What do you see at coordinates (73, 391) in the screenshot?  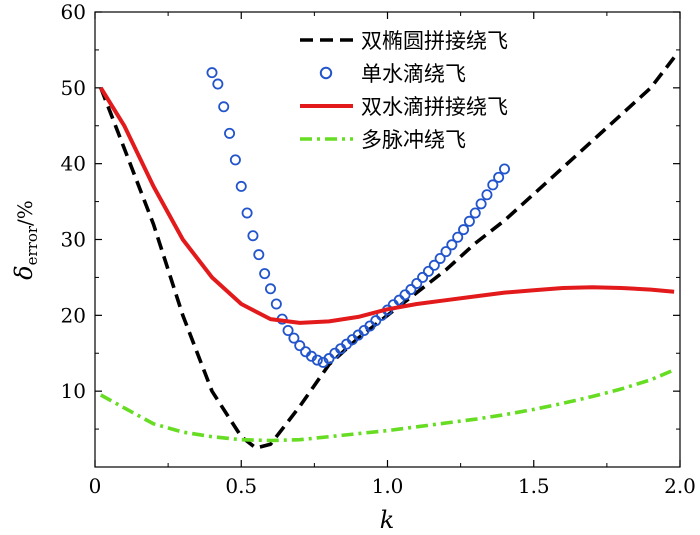 I see `y-tick-label: 10` at bounding box center [73, 391].